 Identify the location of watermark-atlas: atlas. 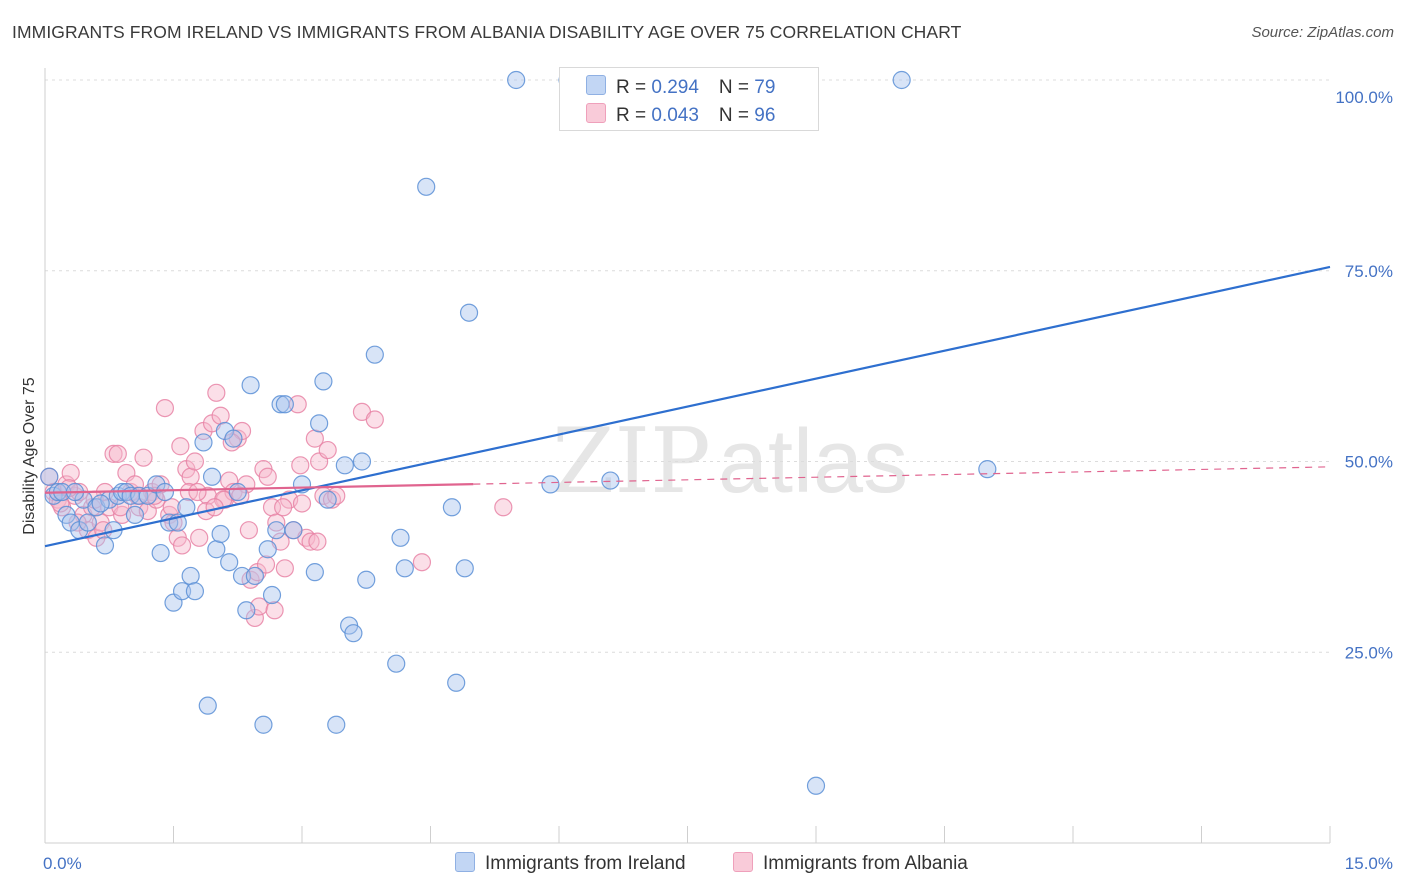
(813, 462).